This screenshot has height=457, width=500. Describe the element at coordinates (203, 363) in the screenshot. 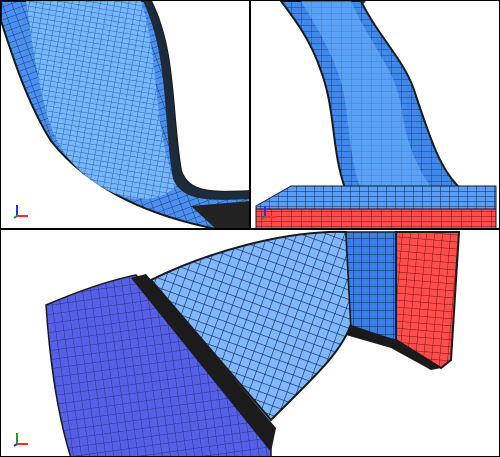

I see `mesh-edge-diagonal` at that location.